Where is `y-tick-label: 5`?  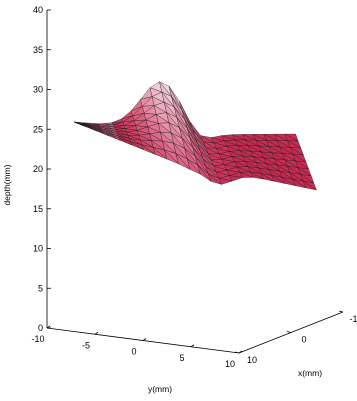 y-tick-label: 5 is located at coordinates (181, 358).